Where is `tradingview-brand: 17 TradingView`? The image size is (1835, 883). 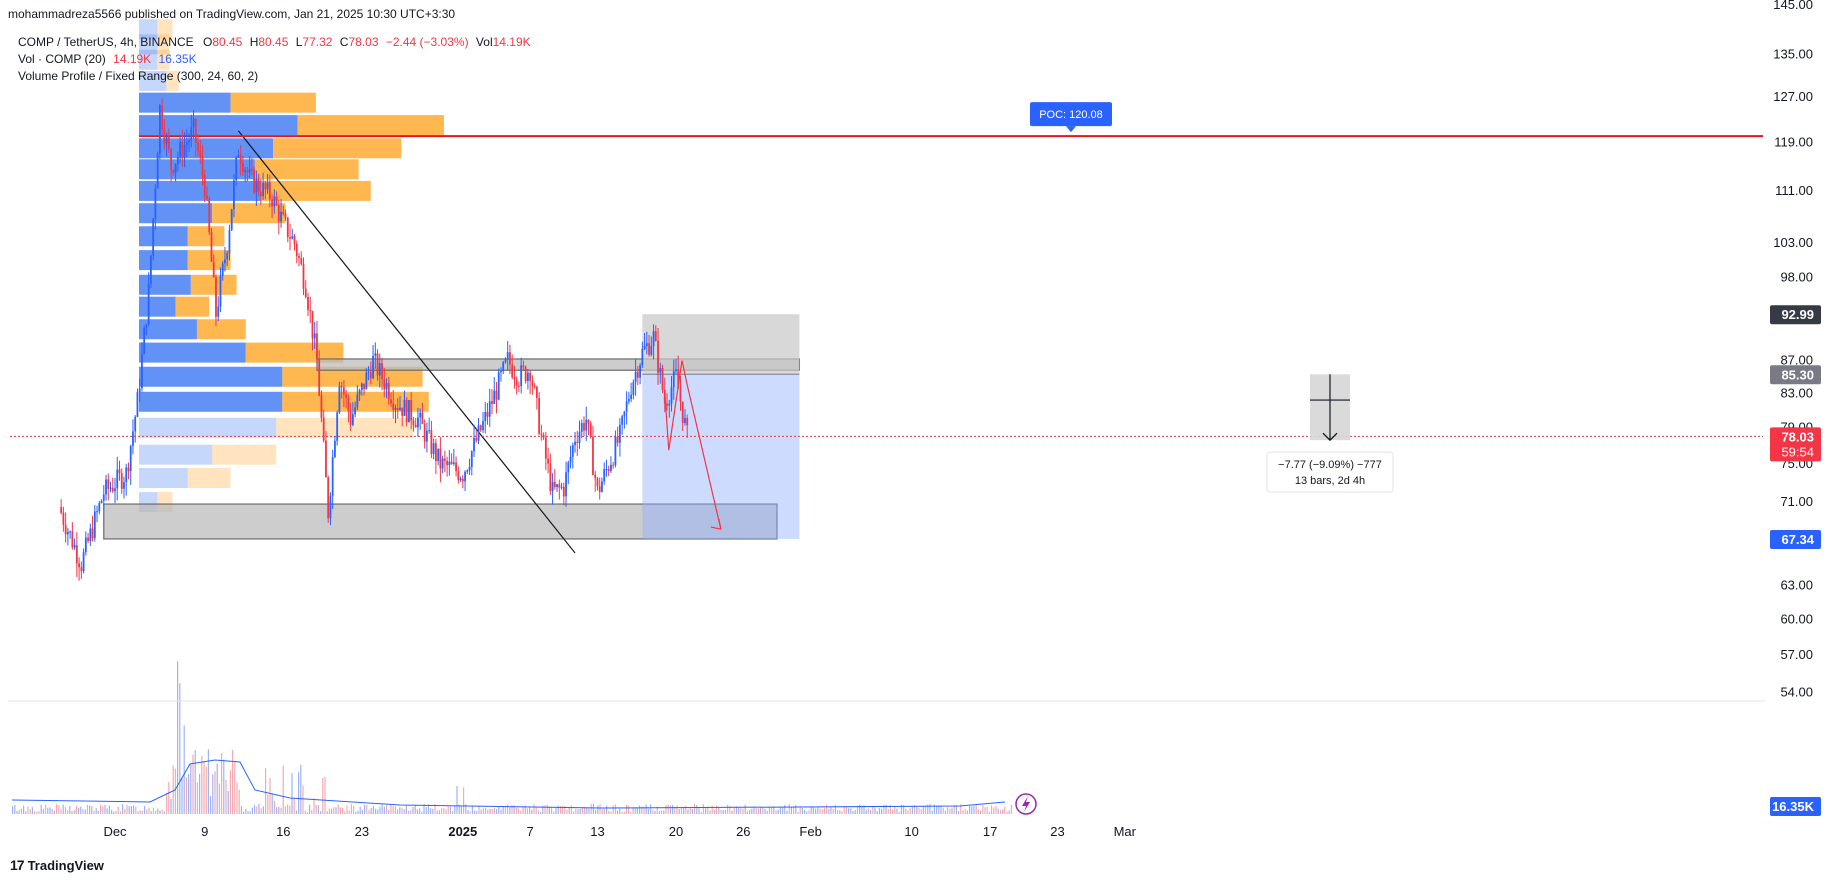
tradingview-brand: 17 TradingView is located at coordinates (57, 865).